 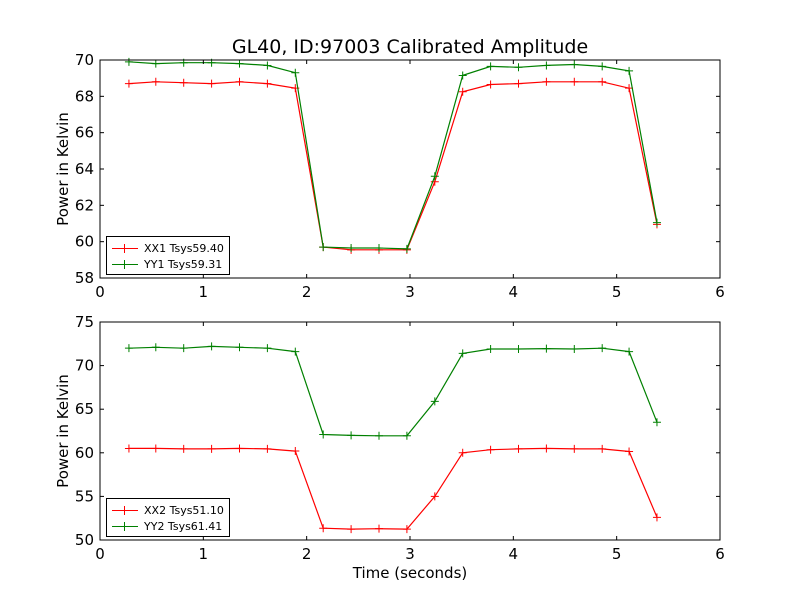 I want to click on x-tick-label: 1, so click(x=204, y=292).